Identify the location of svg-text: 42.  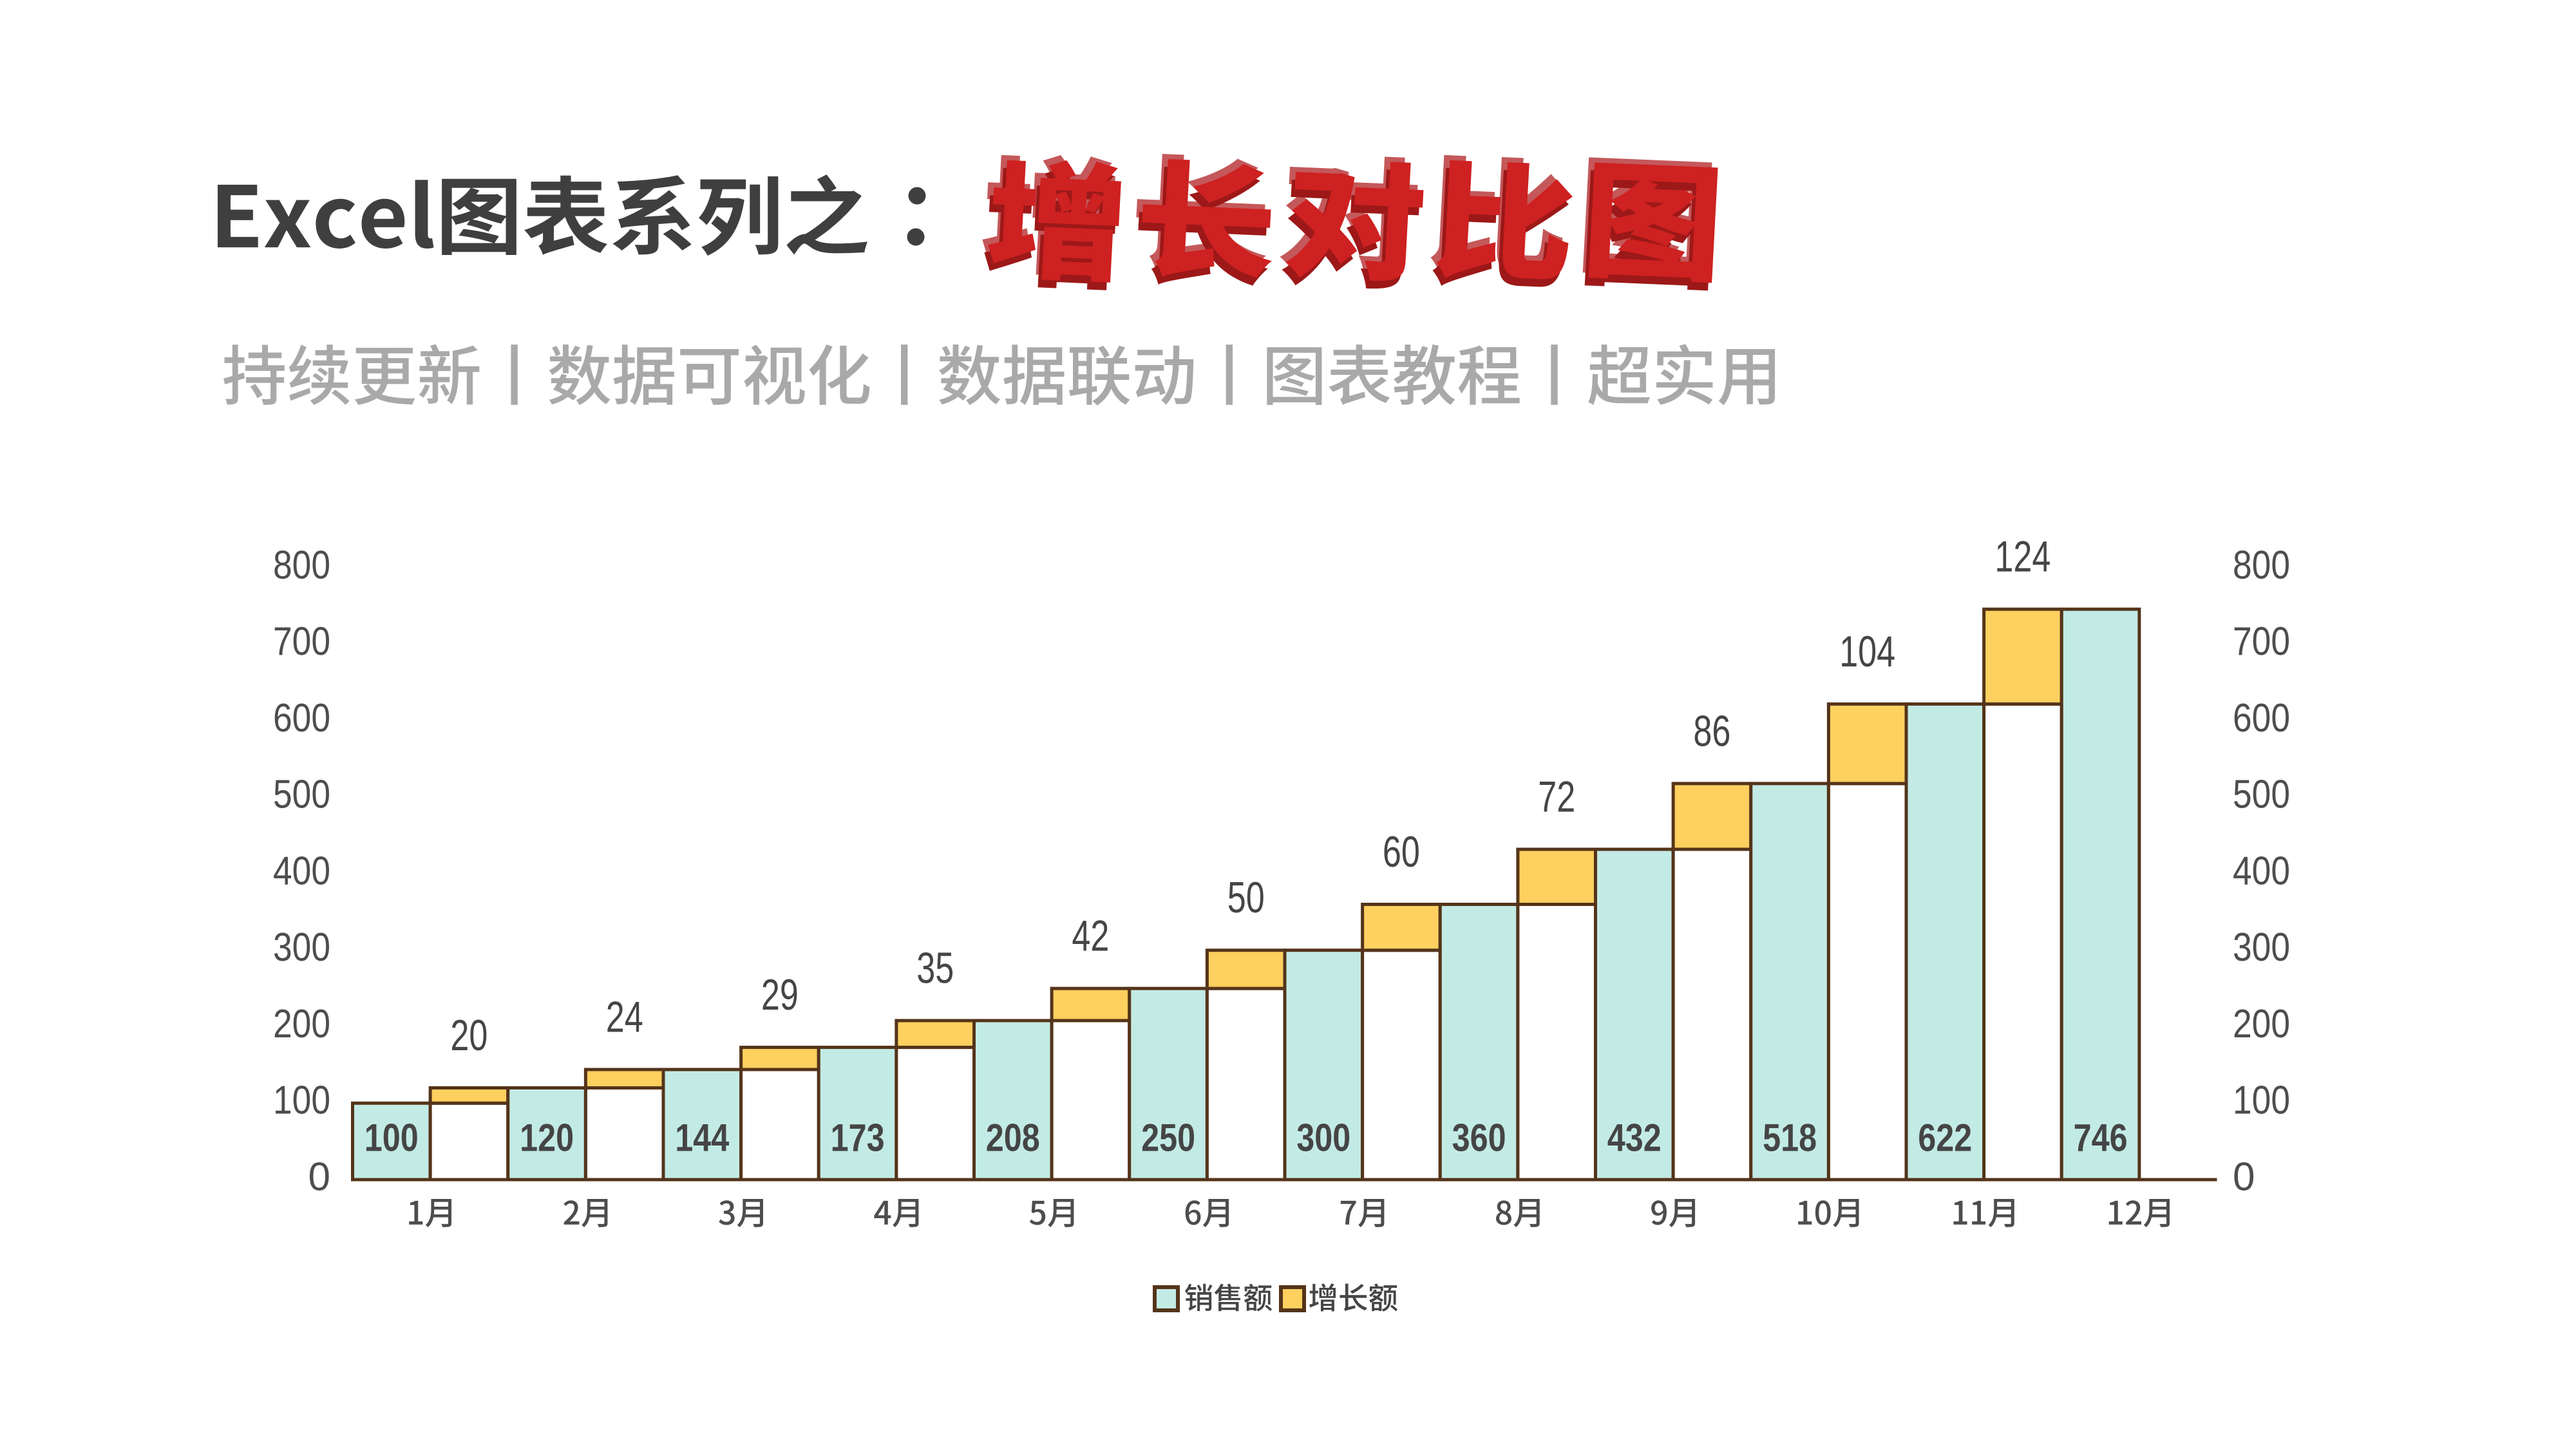
(1091, 936).